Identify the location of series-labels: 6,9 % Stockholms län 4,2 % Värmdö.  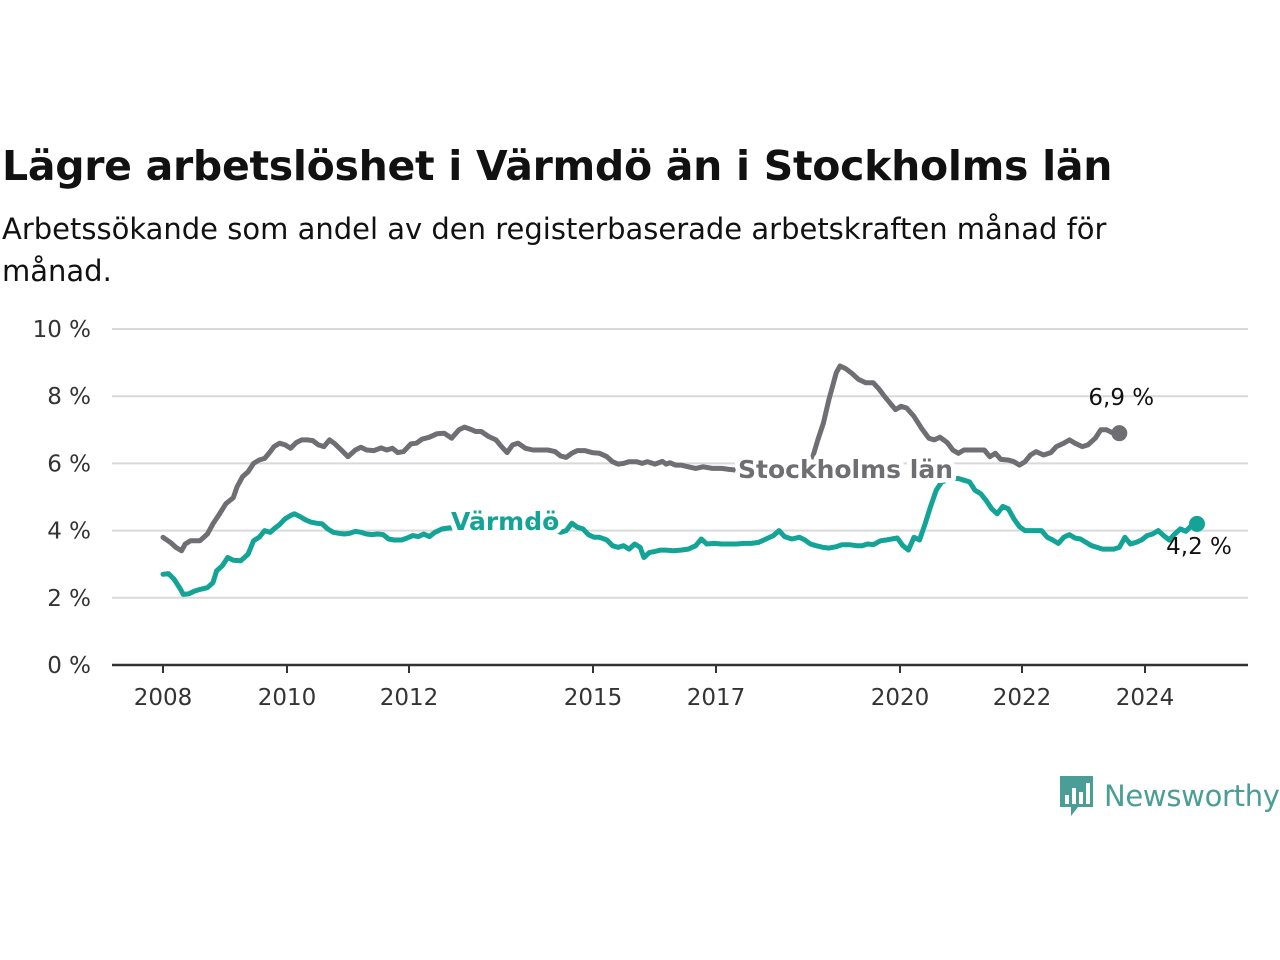
(839, 472).